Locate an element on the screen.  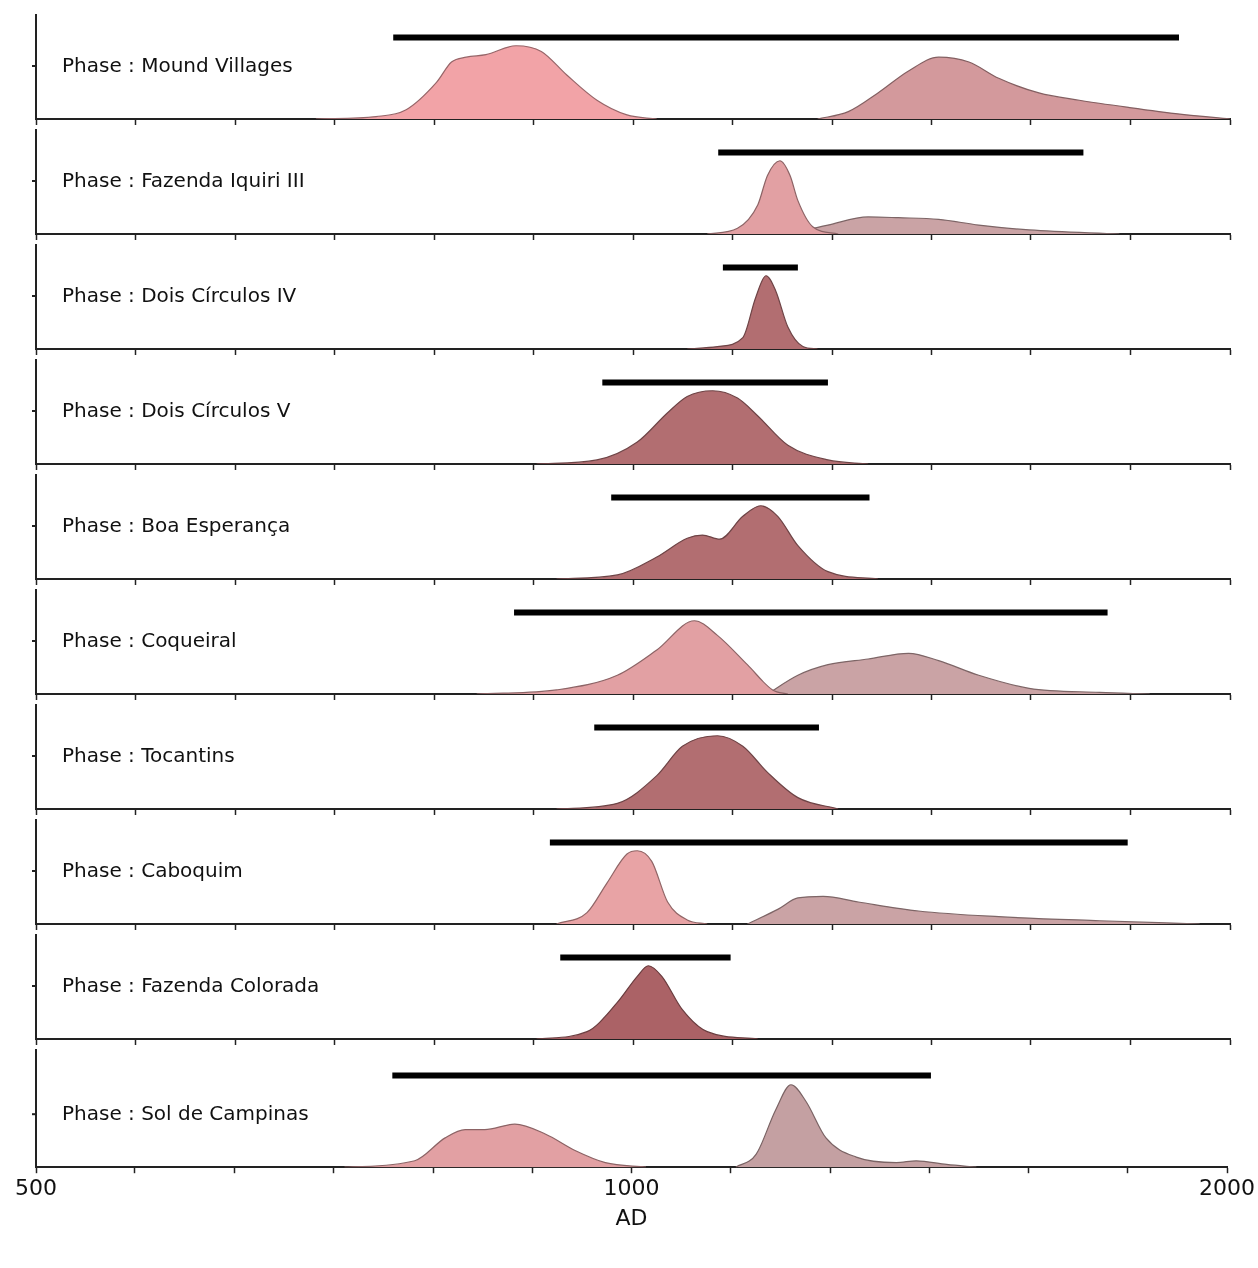
text: Phase : Tocantins is located at coordinates (148, 755).